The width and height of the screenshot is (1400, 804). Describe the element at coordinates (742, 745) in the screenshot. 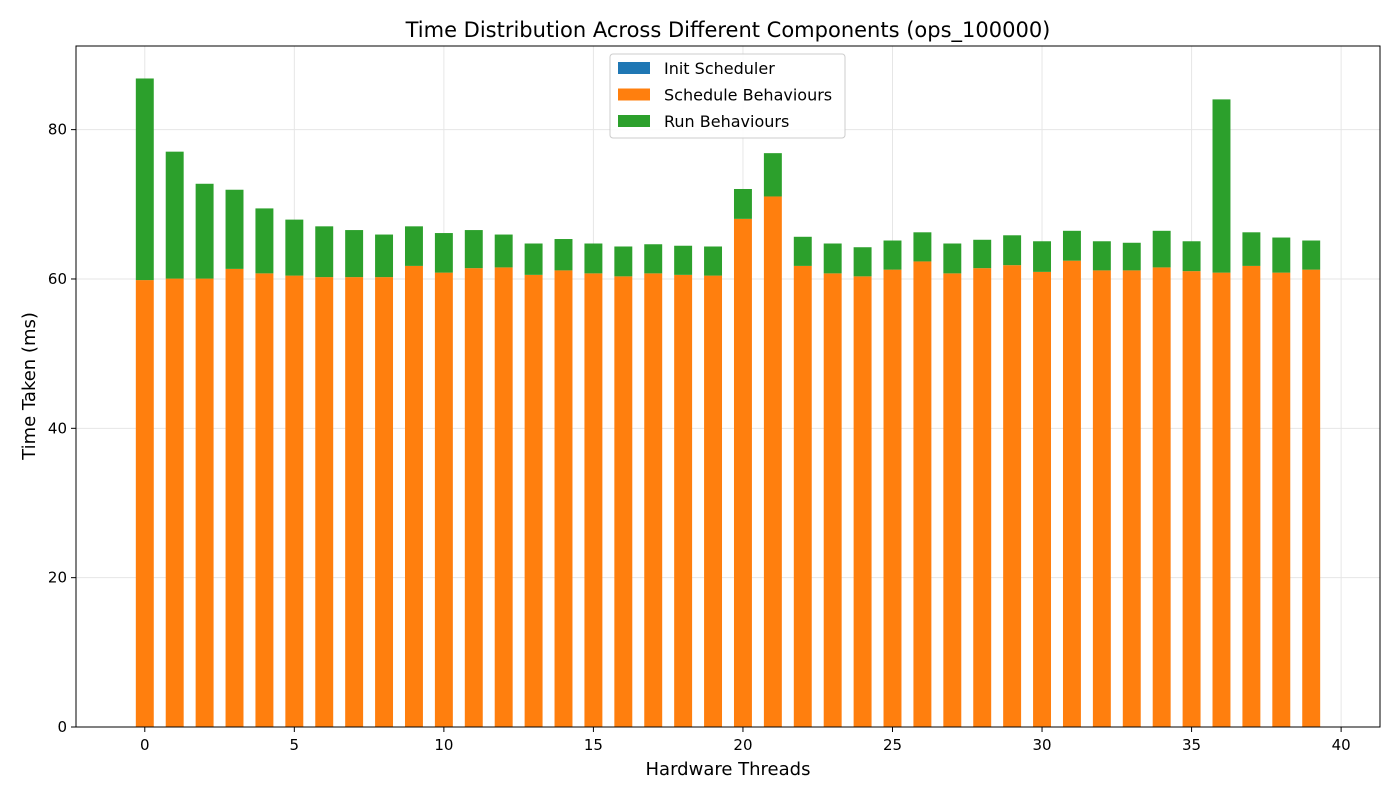

I see `x-tick-label: 20` at that location.